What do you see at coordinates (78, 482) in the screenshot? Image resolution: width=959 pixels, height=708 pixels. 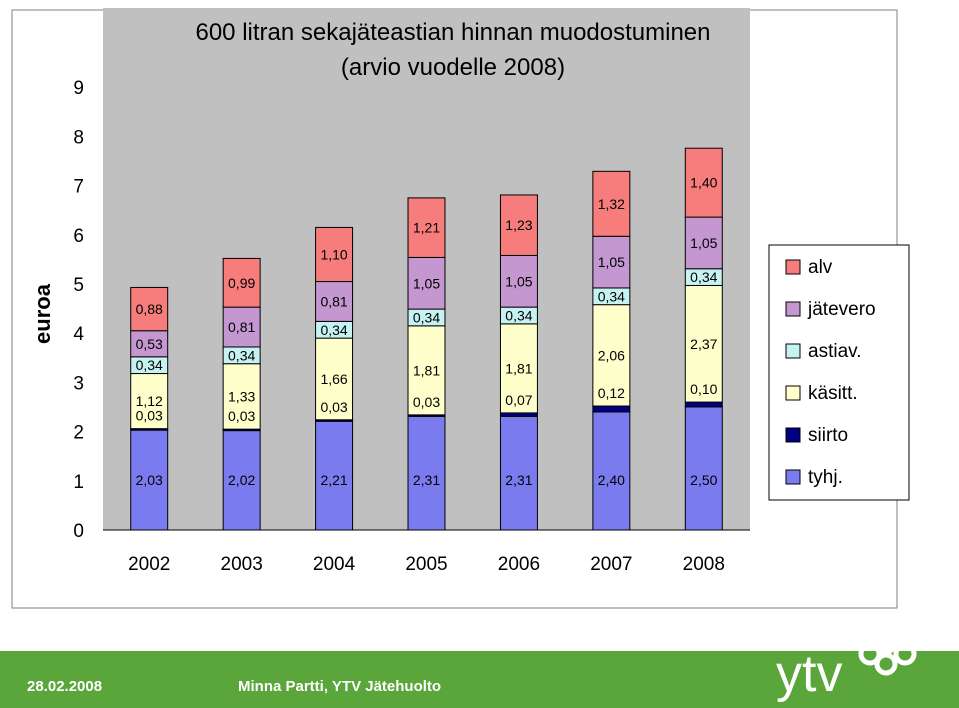 I see `y-tick-label: 1` at bounding box center [78, 482].